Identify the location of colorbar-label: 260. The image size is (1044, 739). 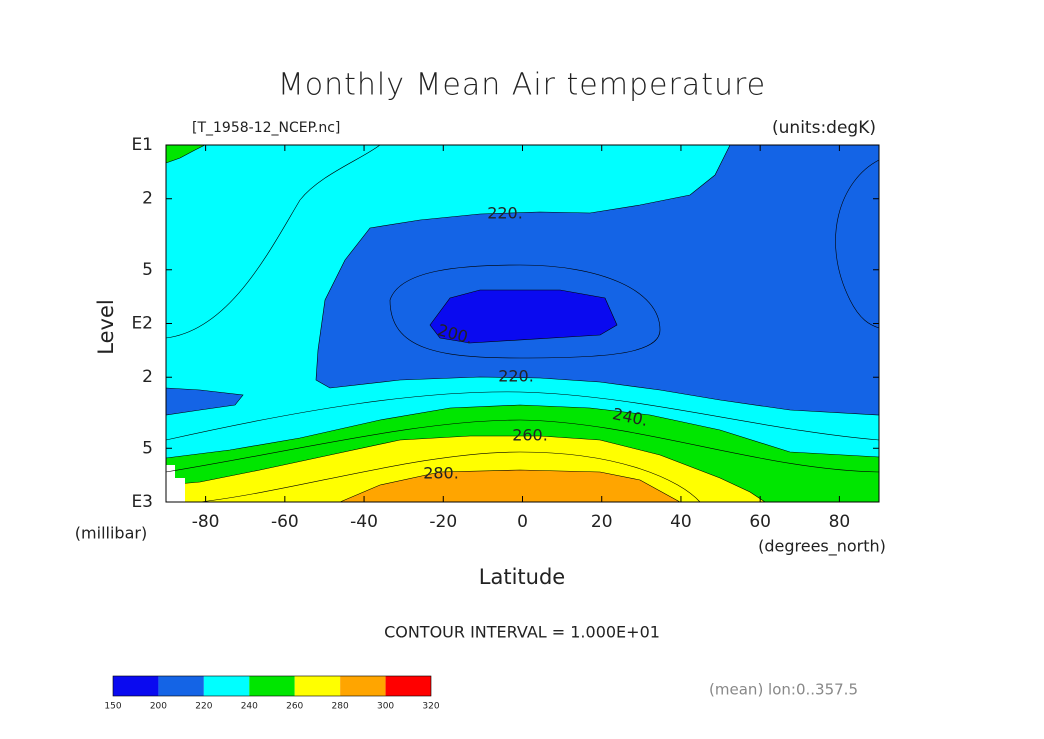
(294, 707).